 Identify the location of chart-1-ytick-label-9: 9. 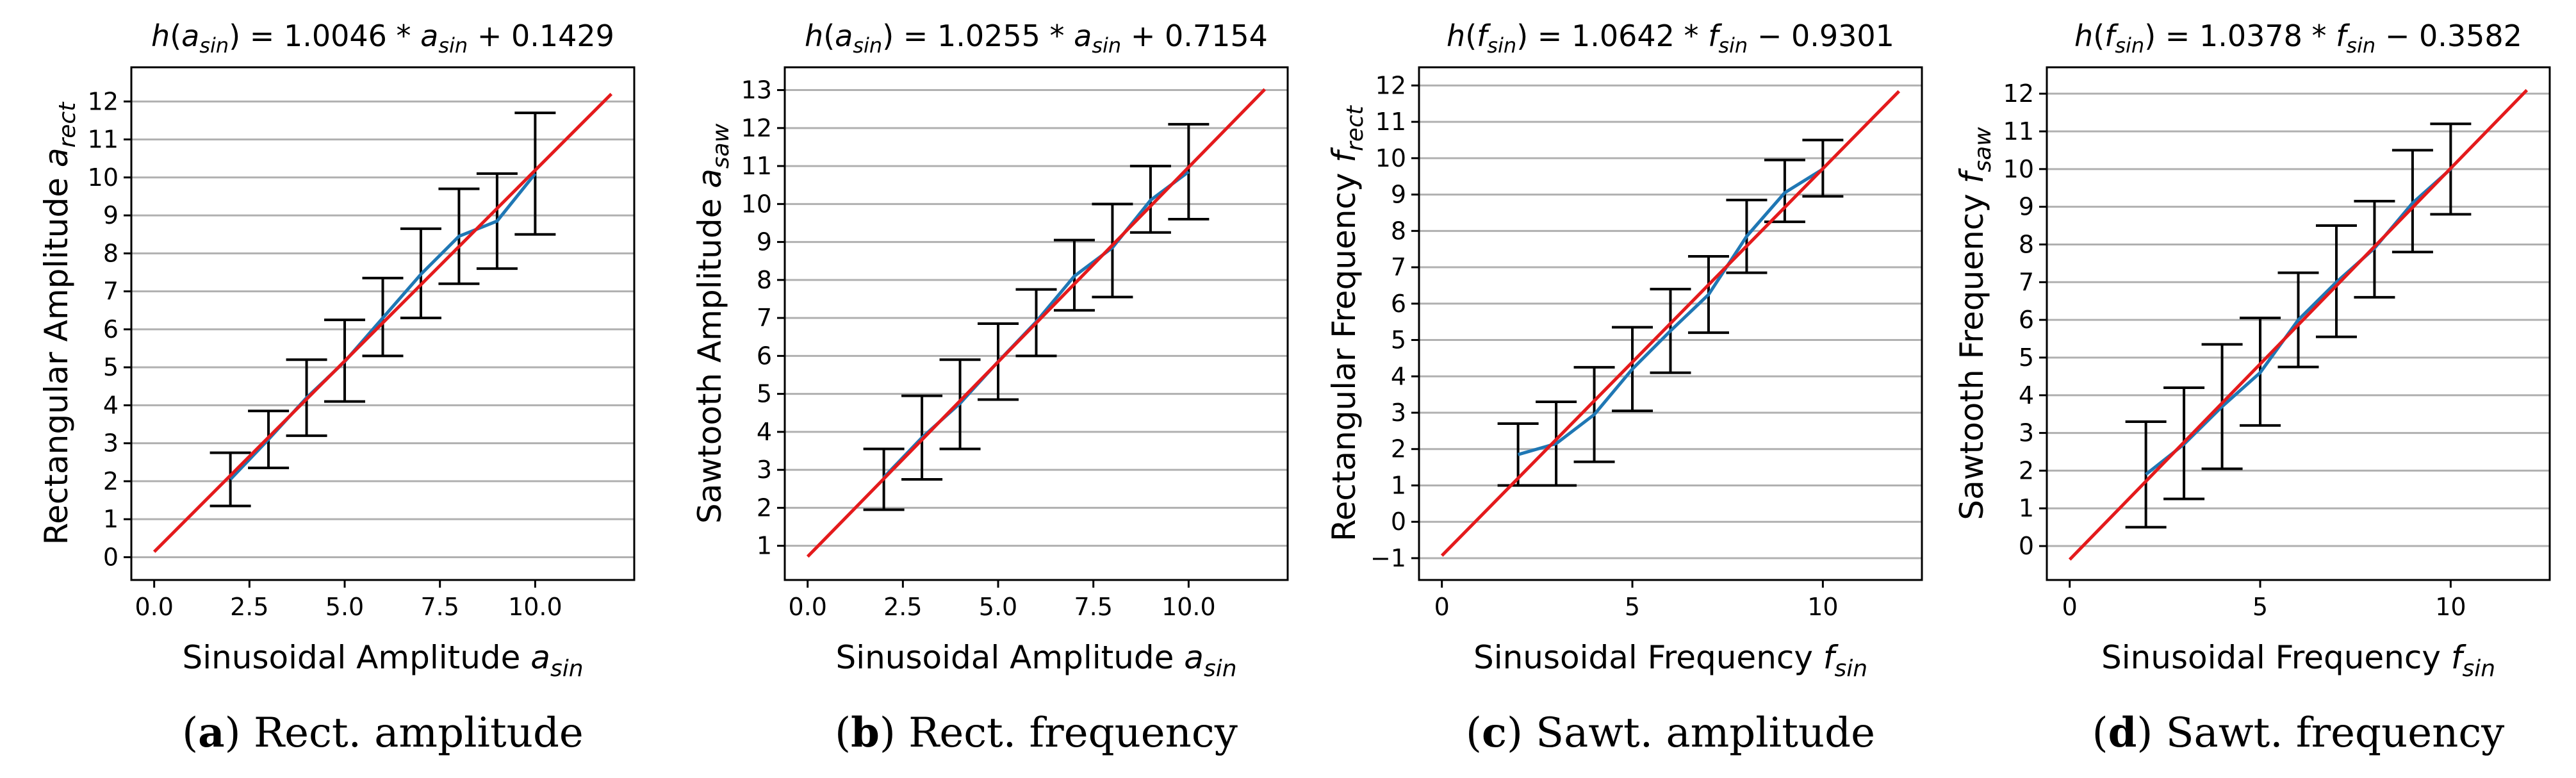
(111, 215).